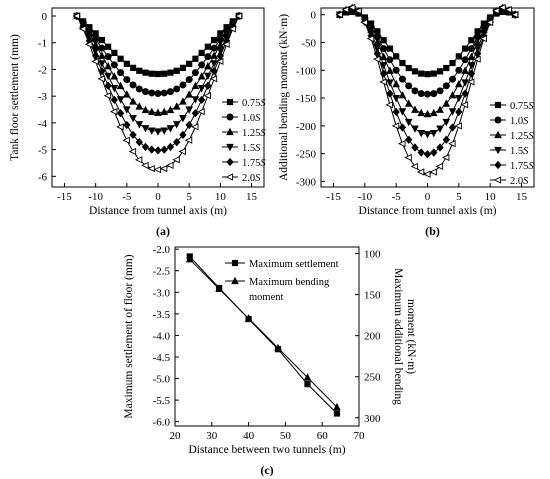 The image size is (550, 479). I want to click on y-axis-label: Tank floor settlement (mm), so click(15, 97).